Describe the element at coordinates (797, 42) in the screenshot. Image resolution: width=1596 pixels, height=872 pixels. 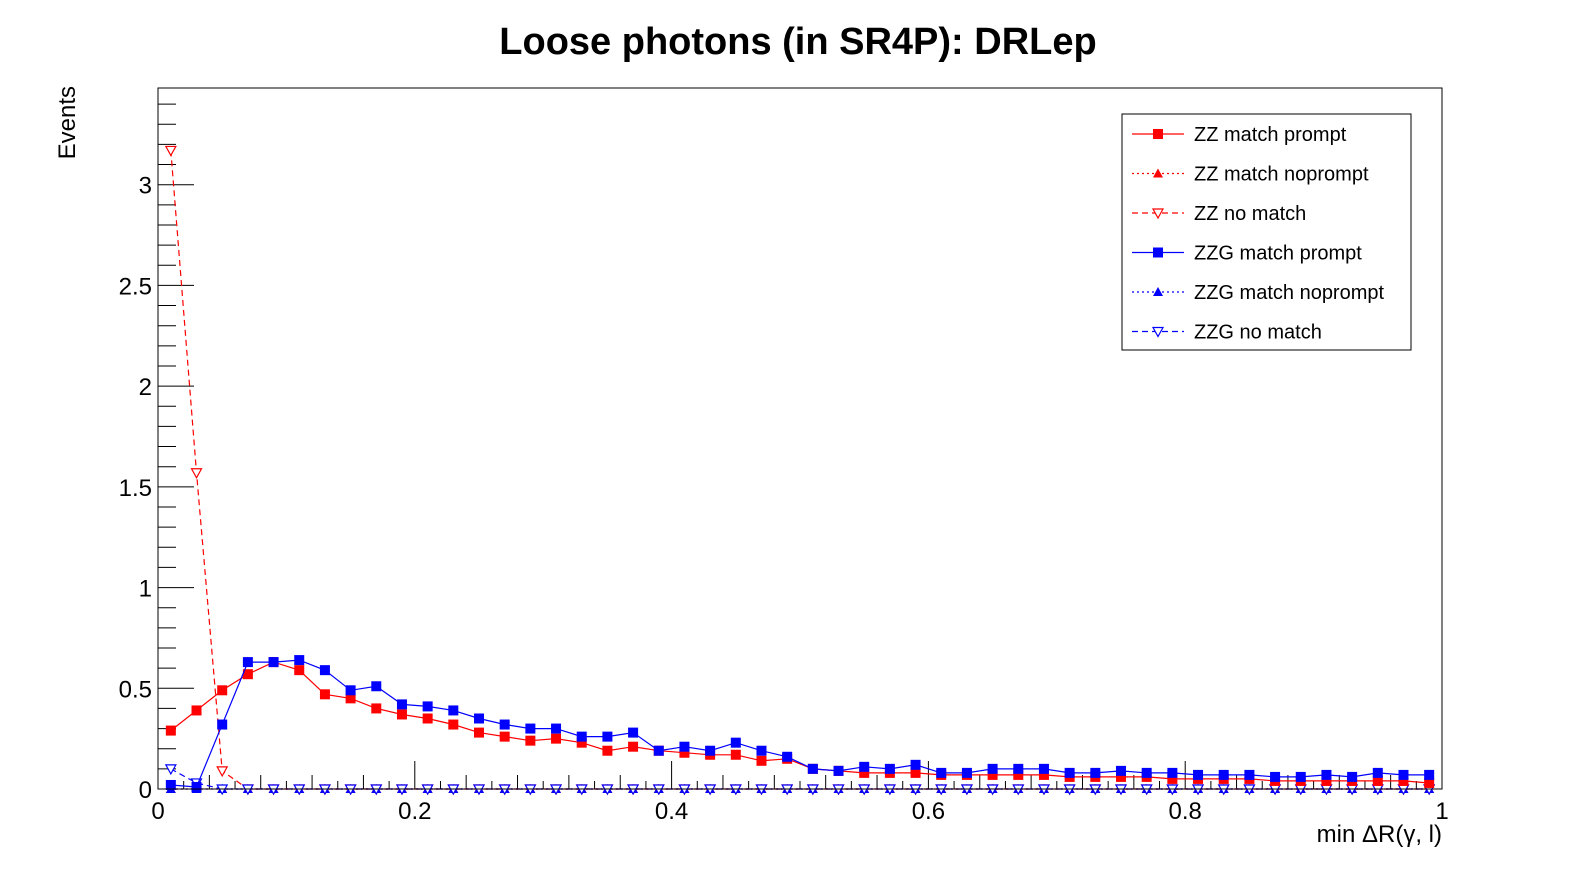
I see `chart-title: Loose photons (in SR4P): DRLep` at that location.